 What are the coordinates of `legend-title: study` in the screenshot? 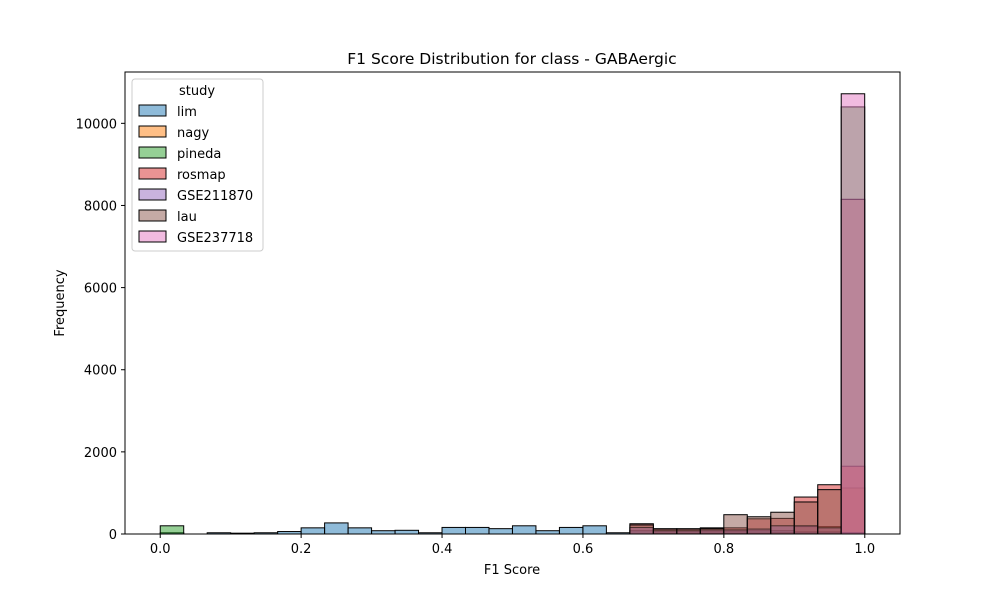 It's located at (197, 91).